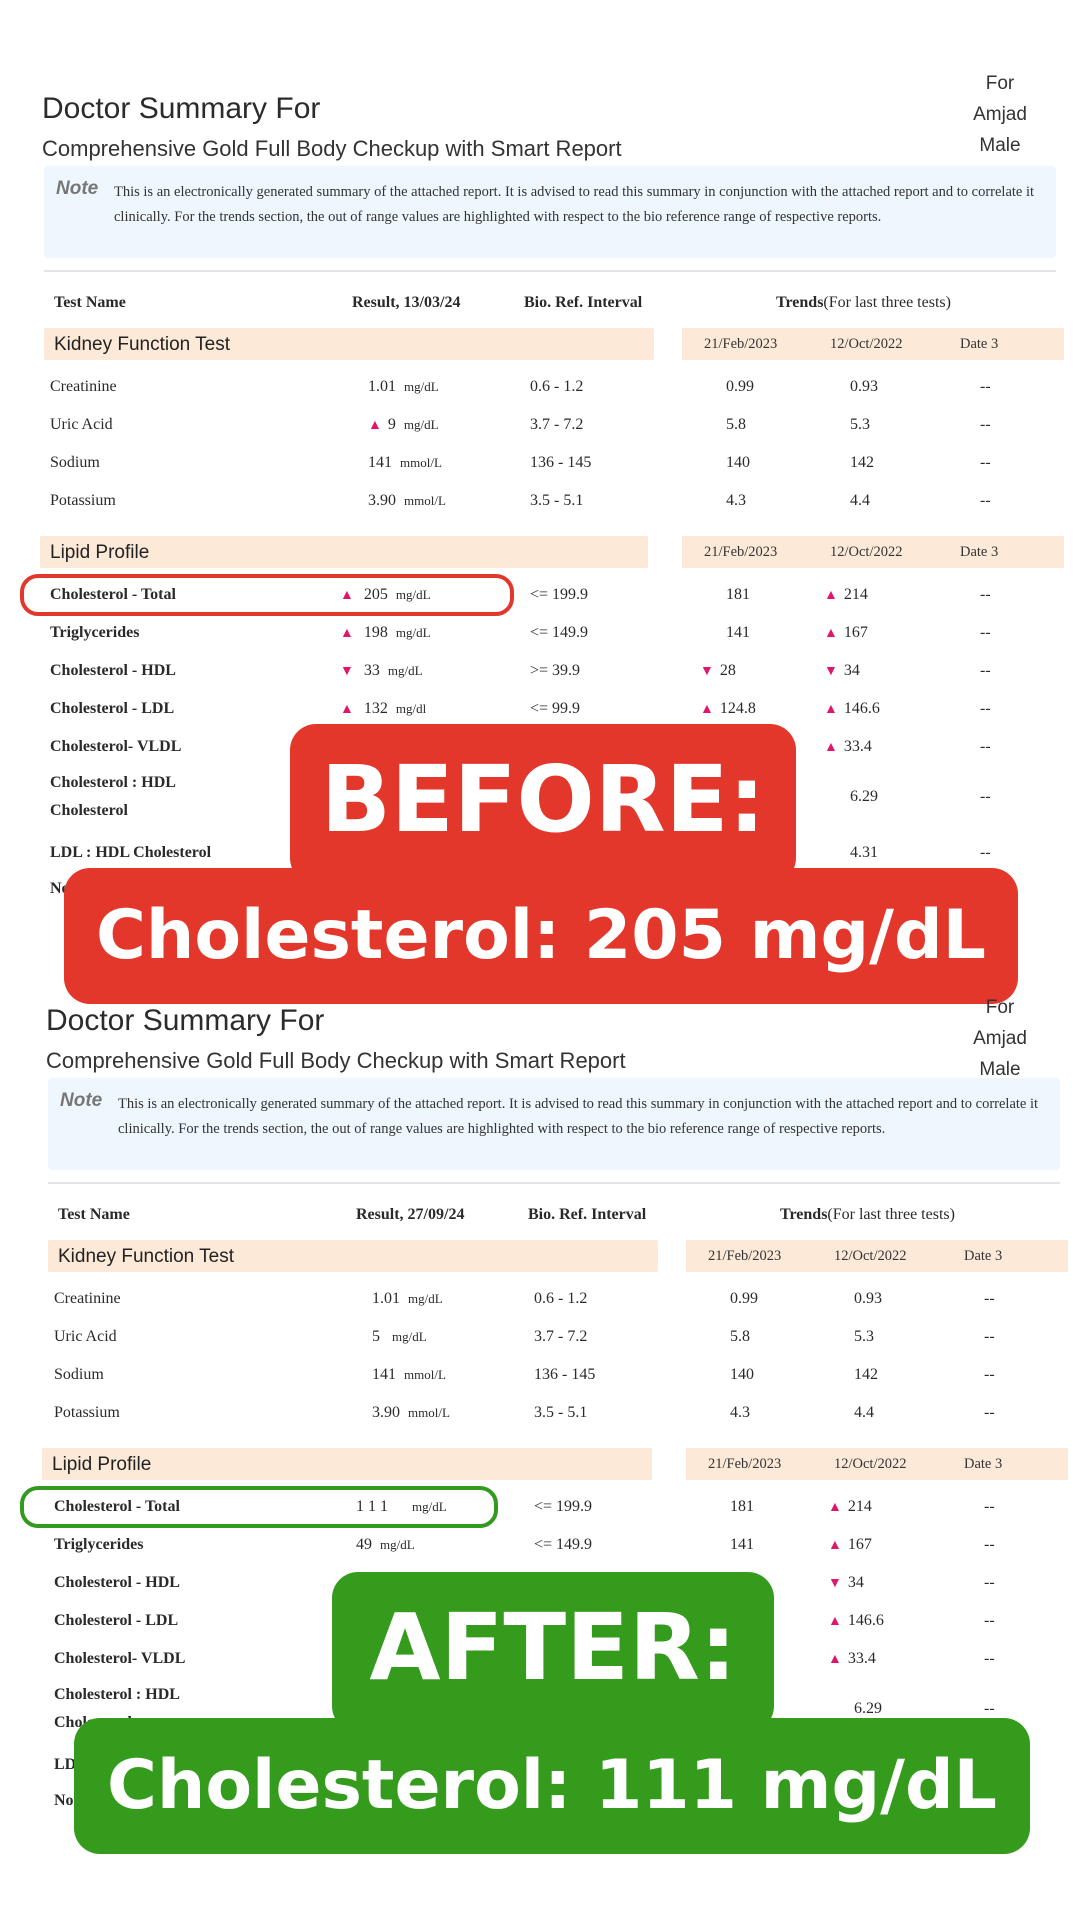 The image size is (1080, 1920). What do you see at coordinates (410, 1214) in the screenshot?
I see `header-result: Result, 27/09/24` at bounding box center [410, 1214].